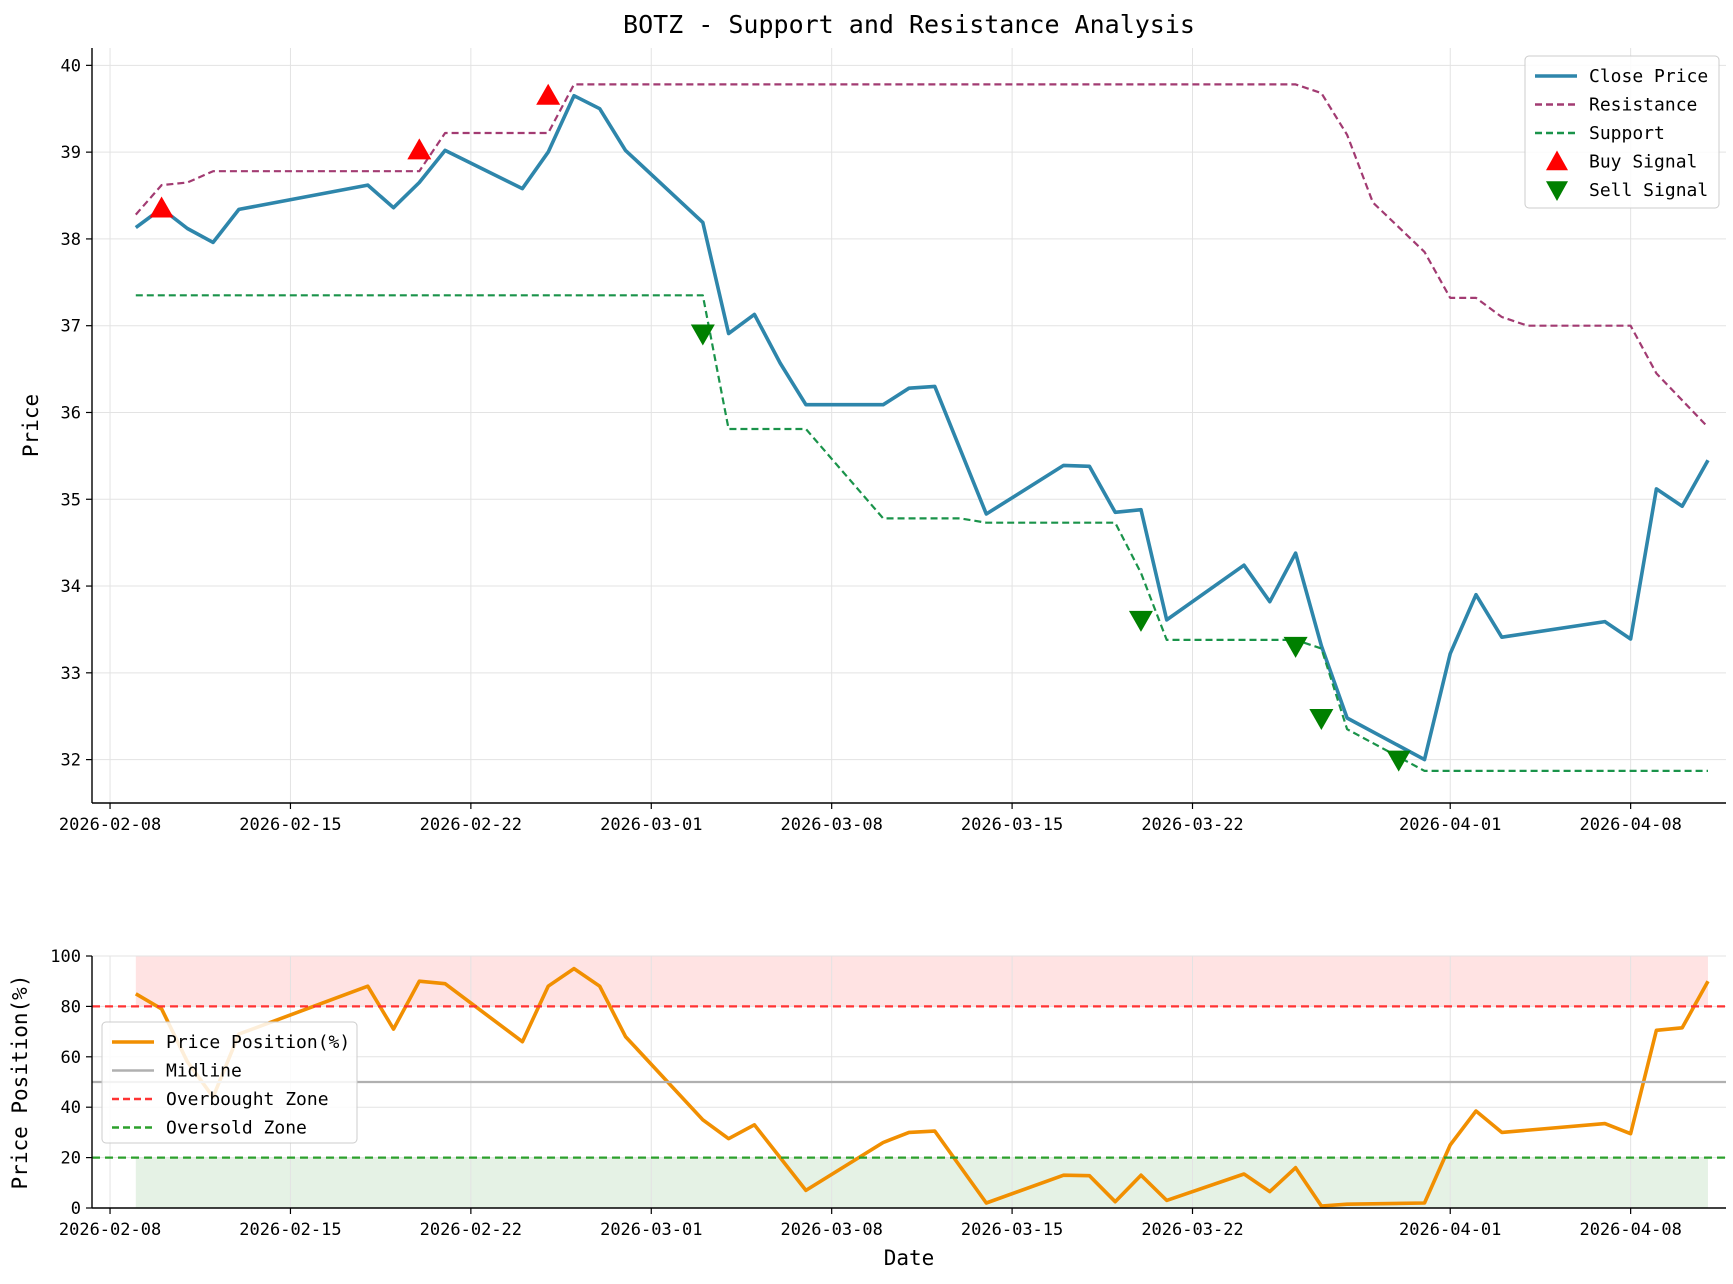 The image size is (1733, 1284). I want to click on panel2-x-tick-label-6: 2026-03-22, so click(1192, 1230).